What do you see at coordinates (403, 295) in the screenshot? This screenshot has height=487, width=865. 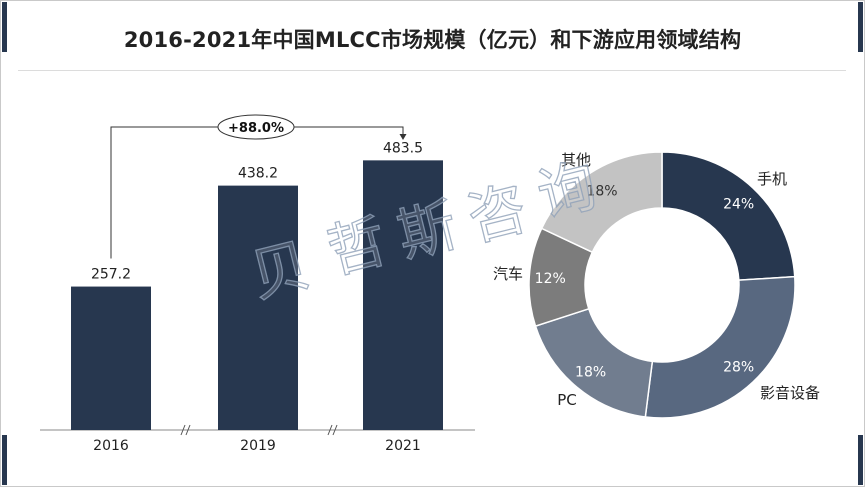 I see `bar-2021` at bounding box center [403, 295].